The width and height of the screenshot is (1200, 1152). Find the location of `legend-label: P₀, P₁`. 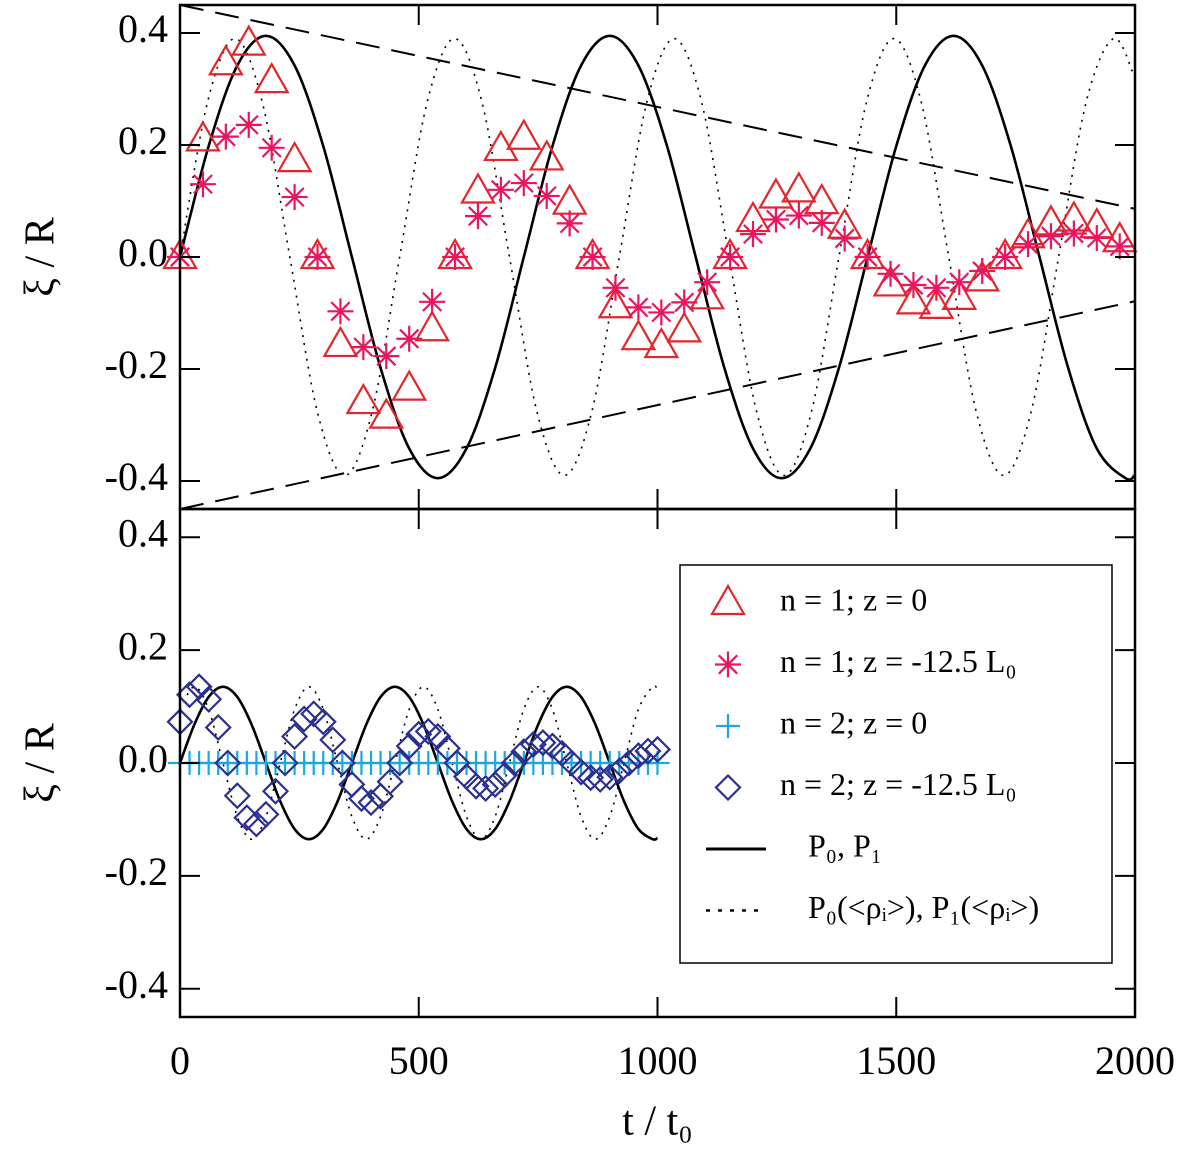

legend-label: P₀, P₁ is located at coordinates (845, 845).